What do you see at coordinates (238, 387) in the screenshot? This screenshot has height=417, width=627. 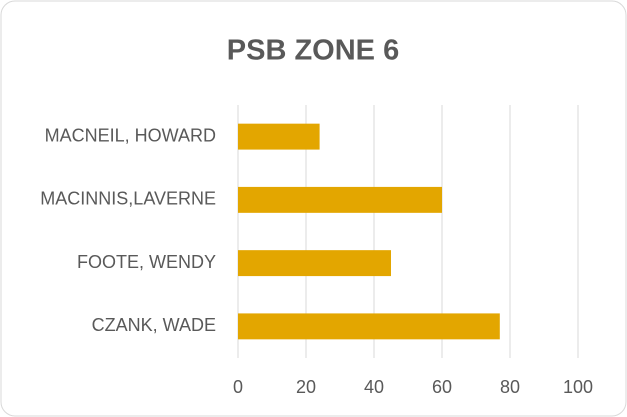 I see `x-tick-label: 0` at bounding box center [238, 387].